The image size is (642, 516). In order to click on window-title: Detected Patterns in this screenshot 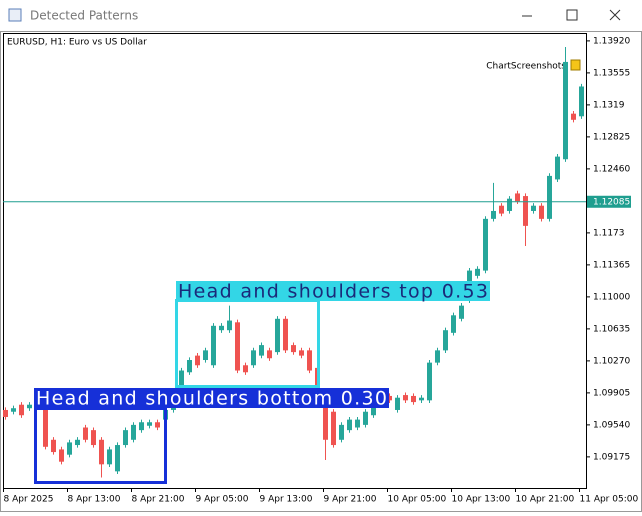, I will do `click(84, 16)`.